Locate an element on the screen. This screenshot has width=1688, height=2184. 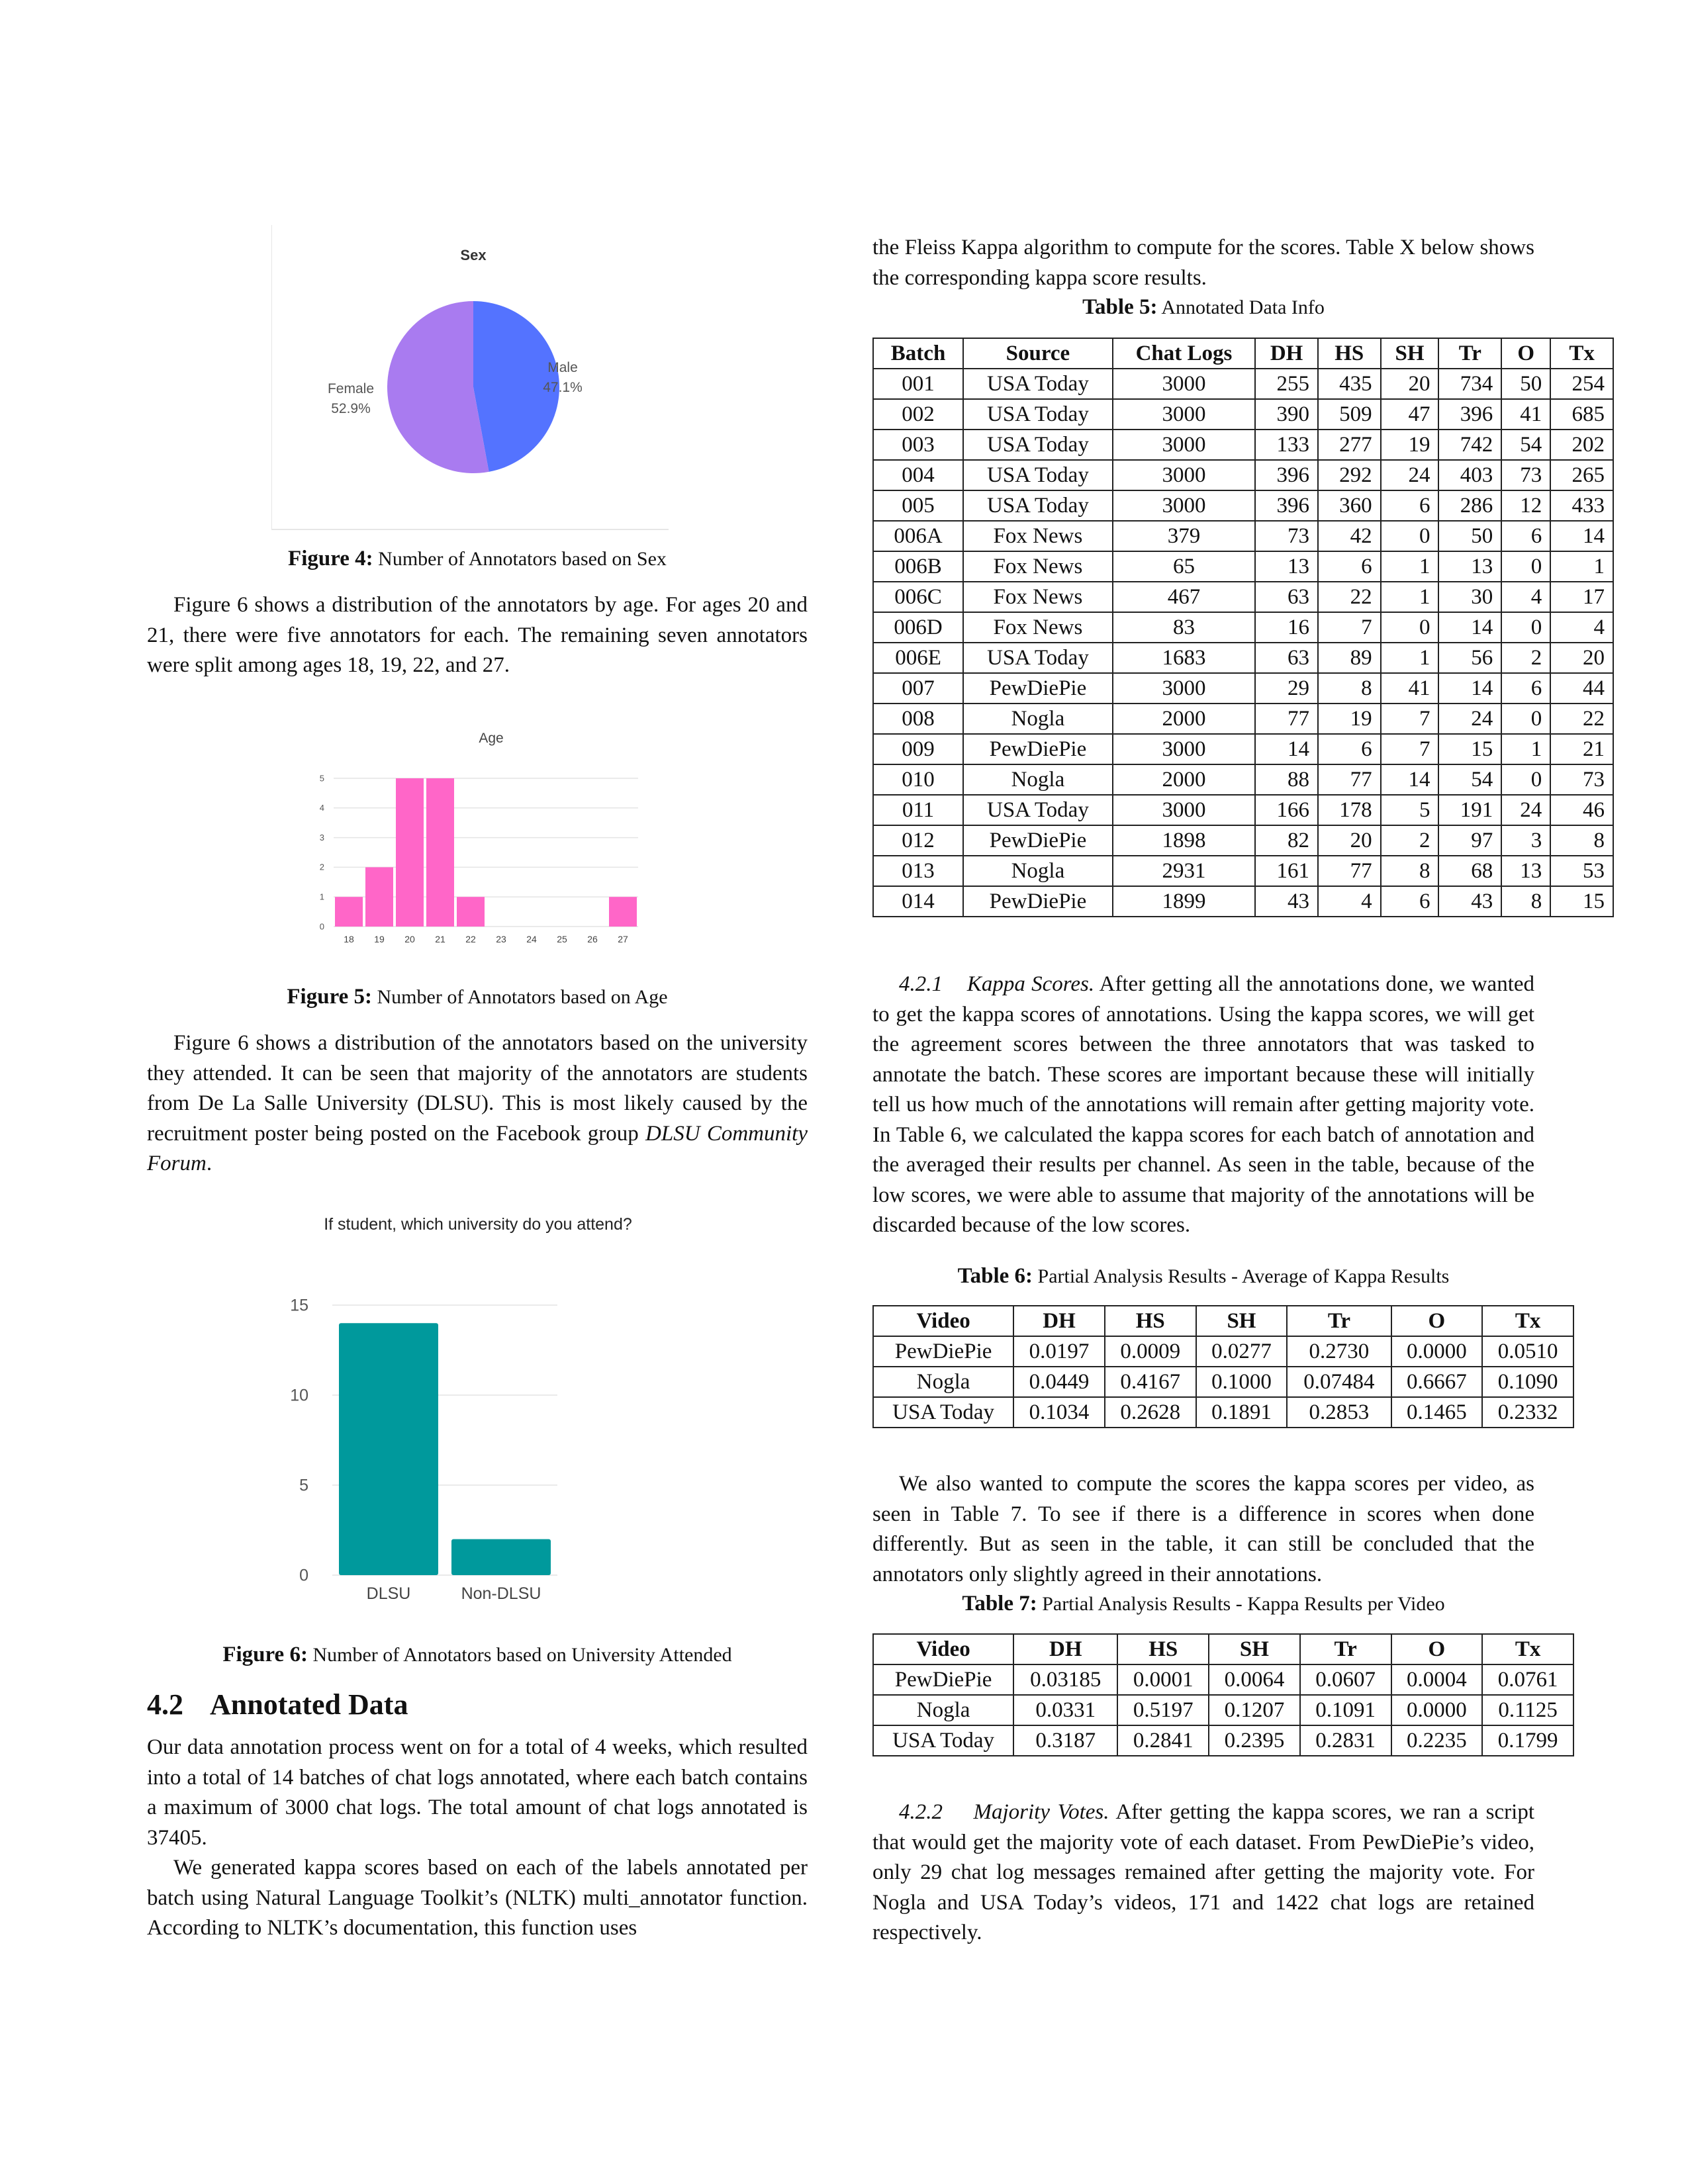
table-header-row: Batch Source Chat Logs DH HS SH Tr O Tx is located at coordinates (1243, 353).